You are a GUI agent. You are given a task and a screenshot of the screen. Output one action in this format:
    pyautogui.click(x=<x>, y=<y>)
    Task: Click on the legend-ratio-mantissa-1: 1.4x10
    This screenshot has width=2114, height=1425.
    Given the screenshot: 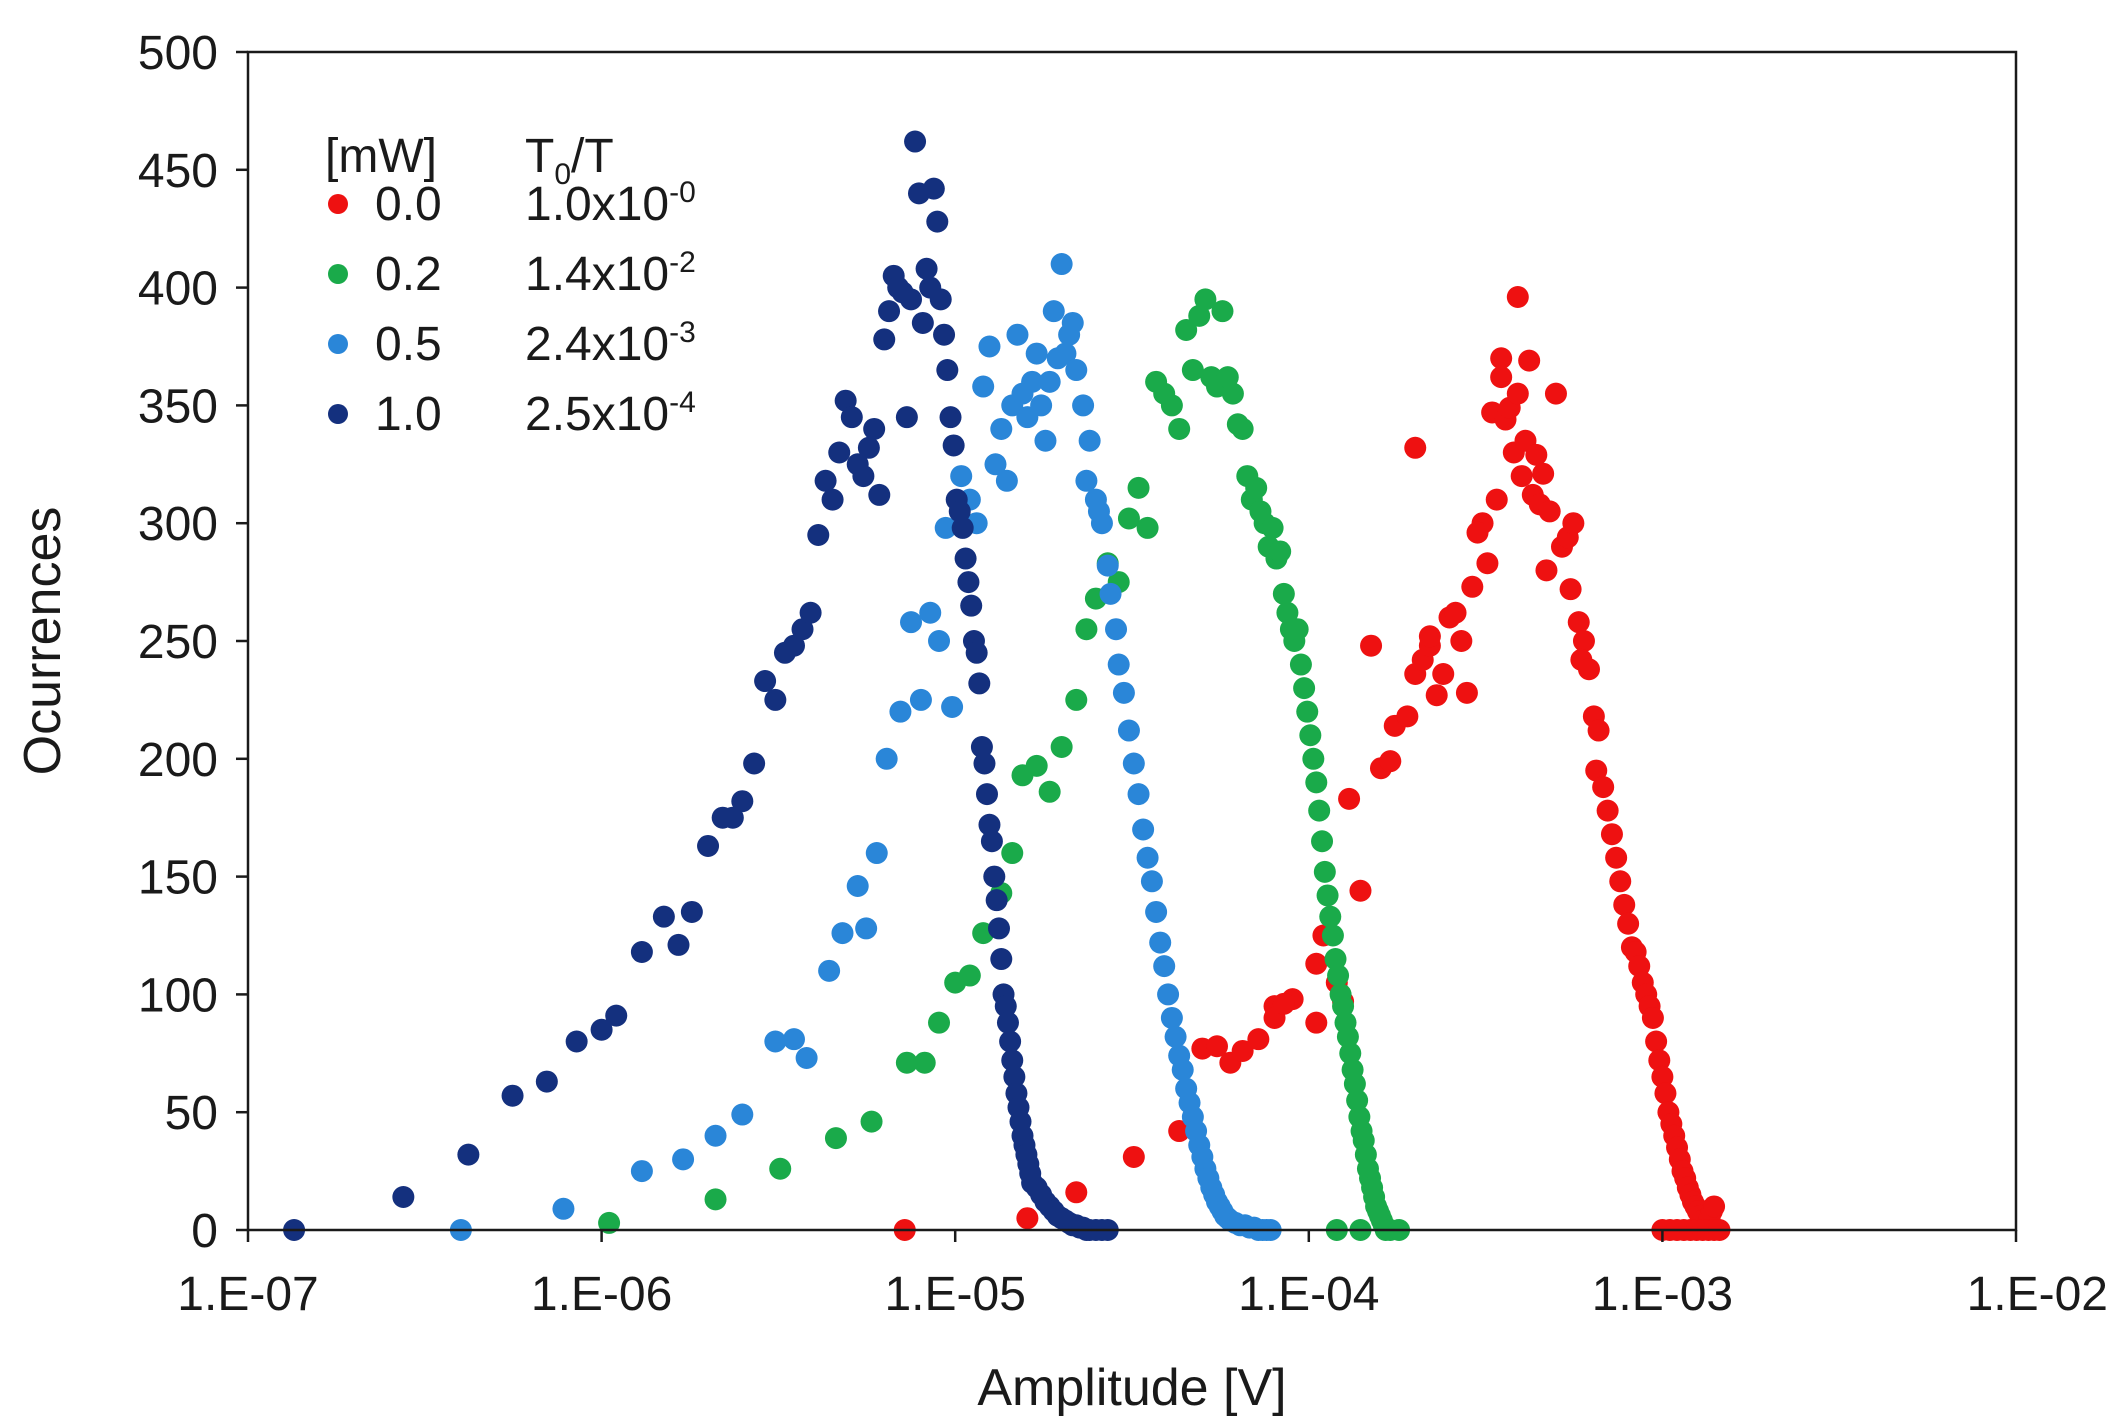 What is the action you would take?
    pyautogui.click(x=597, y=274)
    